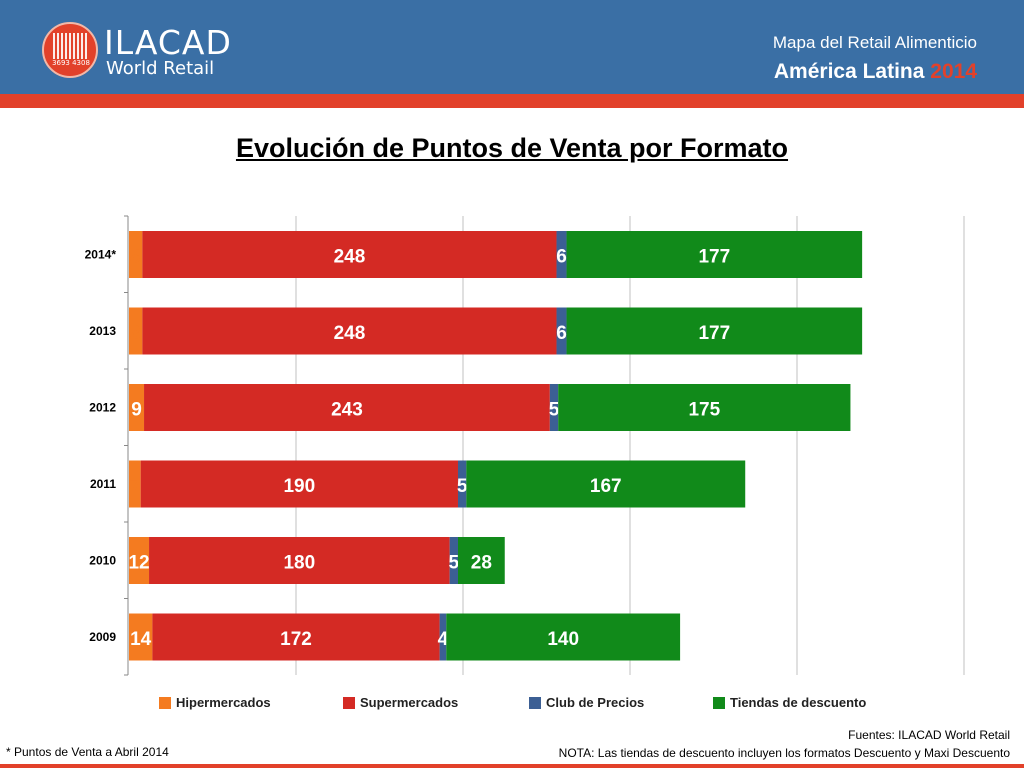 The image size is (1024, 768). What do you see at coordinates (168, 42) in the screenshot?
I see `logo-brand: ILACAD` at bounding box center [168, 42].